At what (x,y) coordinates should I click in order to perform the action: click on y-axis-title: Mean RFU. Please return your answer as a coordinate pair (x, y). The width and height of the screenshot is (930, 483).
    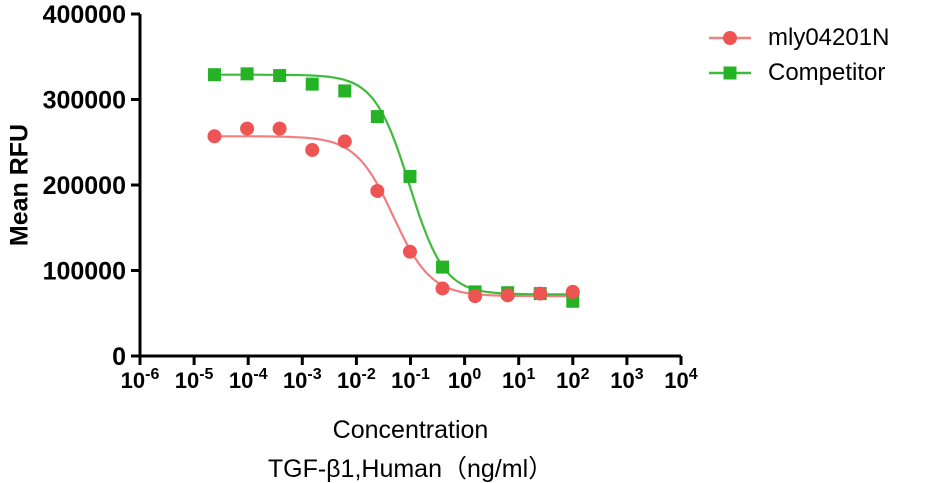
    Looking at the image, I should click on (19, 185).